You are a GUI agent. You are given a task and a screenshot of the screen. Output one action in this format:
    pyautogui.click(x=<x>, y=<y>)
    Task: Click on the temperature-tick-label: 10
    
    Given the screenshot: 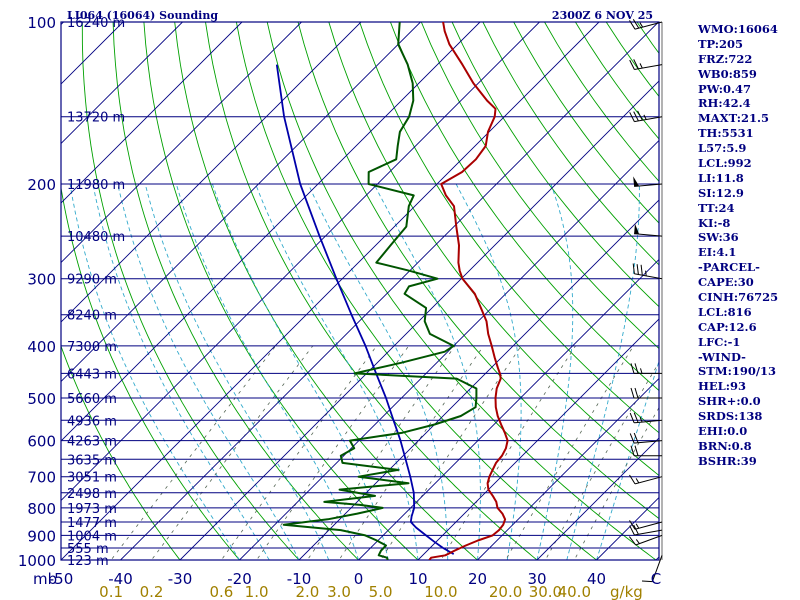 What is the action you would take?
    pyautogui.click(x=417, y=579)
    